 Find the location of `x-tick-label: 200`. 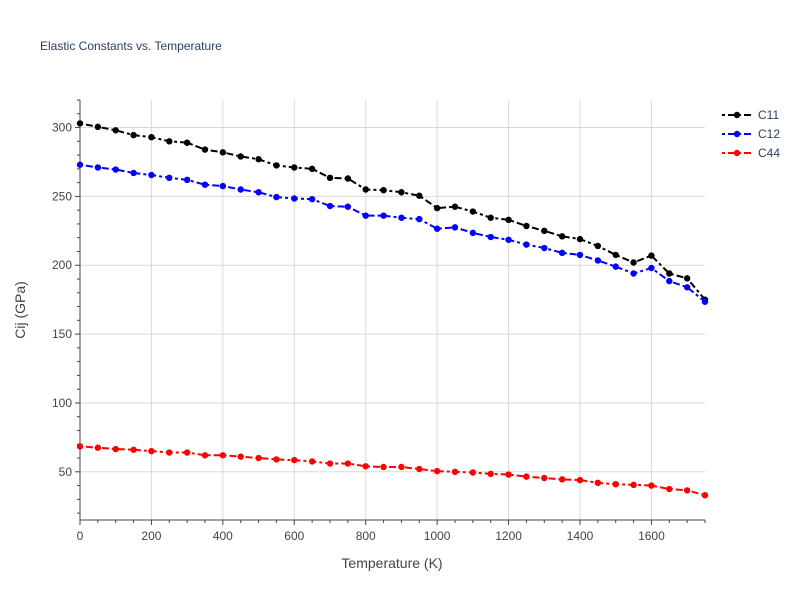

x-tick-label: 200 is located at coordinates (151, 536).